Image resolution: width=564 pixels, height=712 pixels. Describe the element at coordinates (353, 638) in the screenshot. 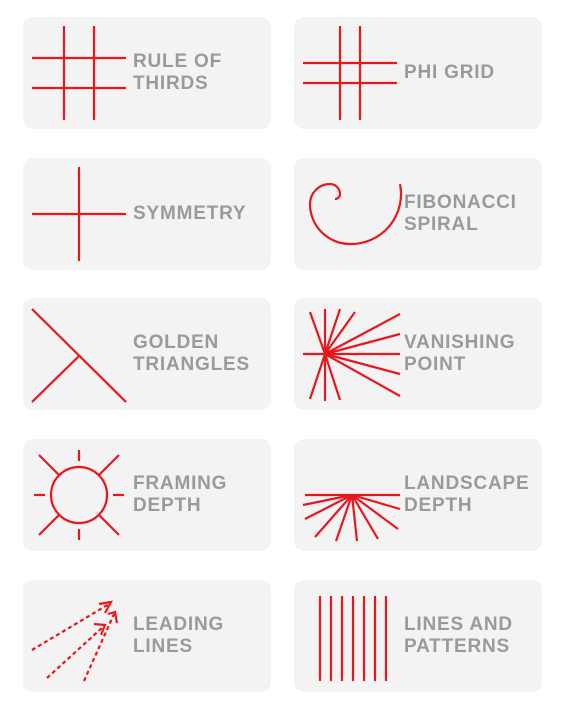

I see `lines-and-patterns-icon` at that location.